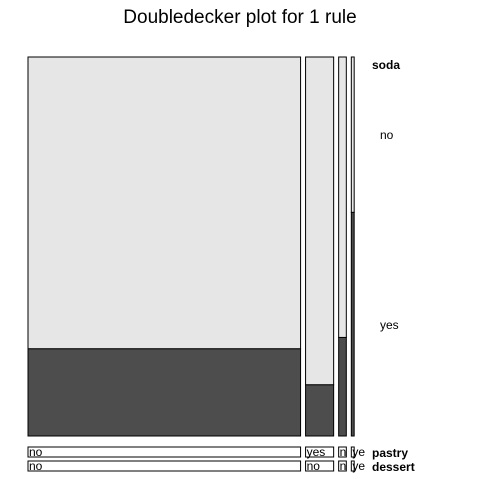  What do you see at coordinates (358, 452) in the screenshot?
I see `pastry-level-label: ye` at bounding box center [358, 452].